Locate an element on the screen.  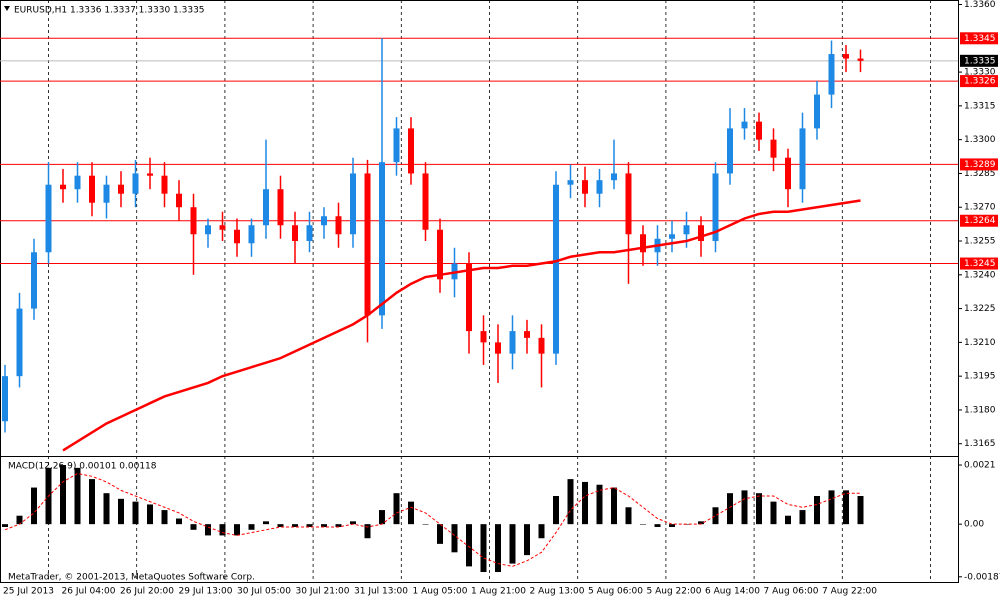
x-tick-label: 30 Jul 05:00 is located at coordinates (264, 592).